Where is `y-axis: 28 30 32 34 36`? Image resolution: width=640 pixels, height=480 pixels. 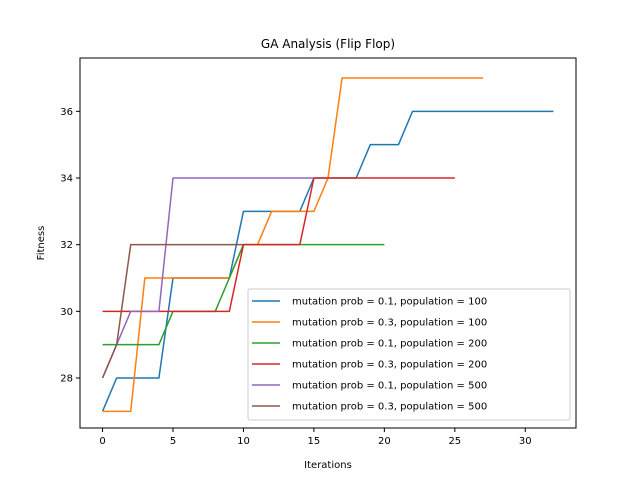
y-axis: 28 30 32 34 36 is located at coordinates (70, 246).